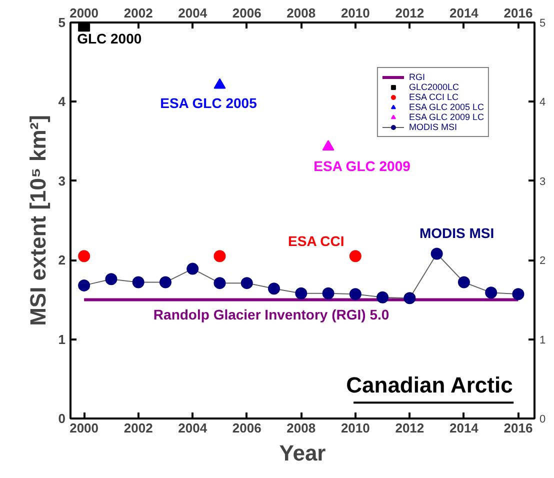  I want to click on annotation: Randolp Glacier Inventory (RGI) 5.0, so click(271, 314).